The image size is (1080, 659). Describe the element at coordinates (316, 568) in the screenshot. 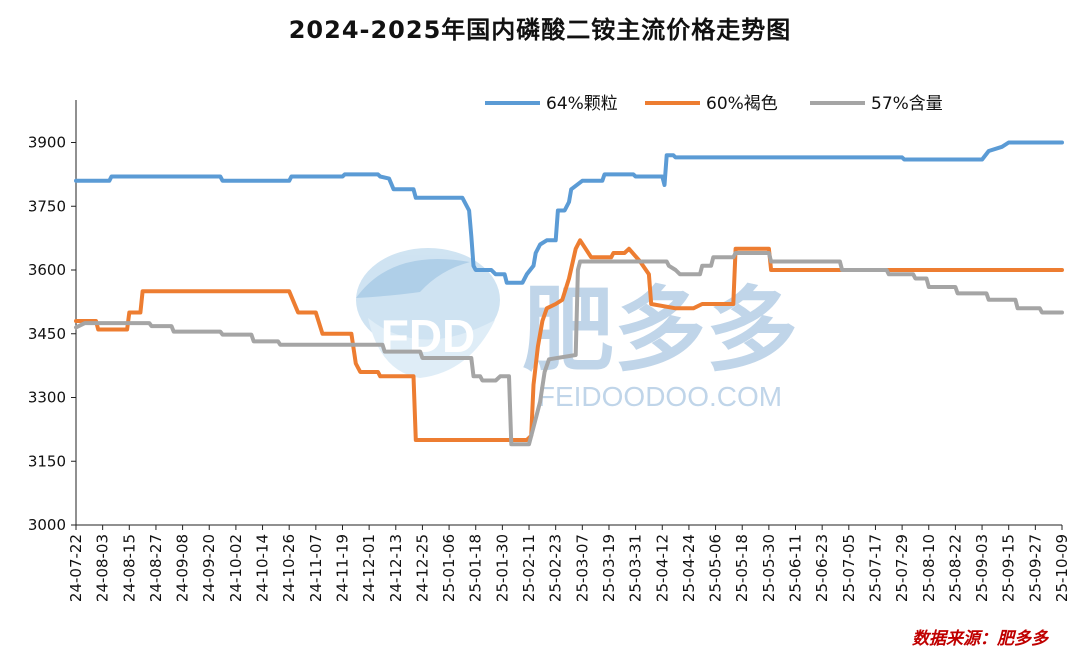

I see `x-tick-label: 24-11-07` at that location.